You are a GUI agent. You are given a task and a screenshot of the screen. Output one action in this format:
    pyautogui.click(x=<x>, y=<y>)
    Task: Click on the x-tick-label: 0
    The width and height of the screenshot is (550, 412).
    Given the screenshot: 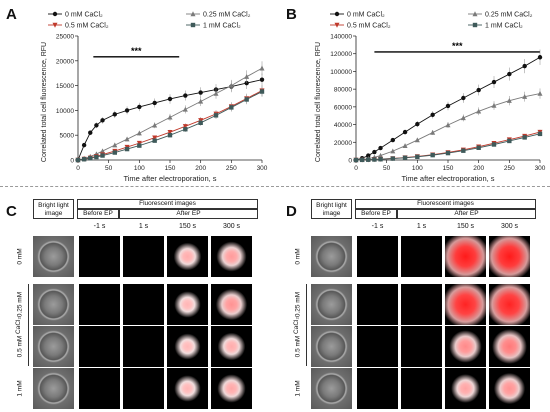 What is the action you would take?
    pyautogui.click(x=356, y=168)
    